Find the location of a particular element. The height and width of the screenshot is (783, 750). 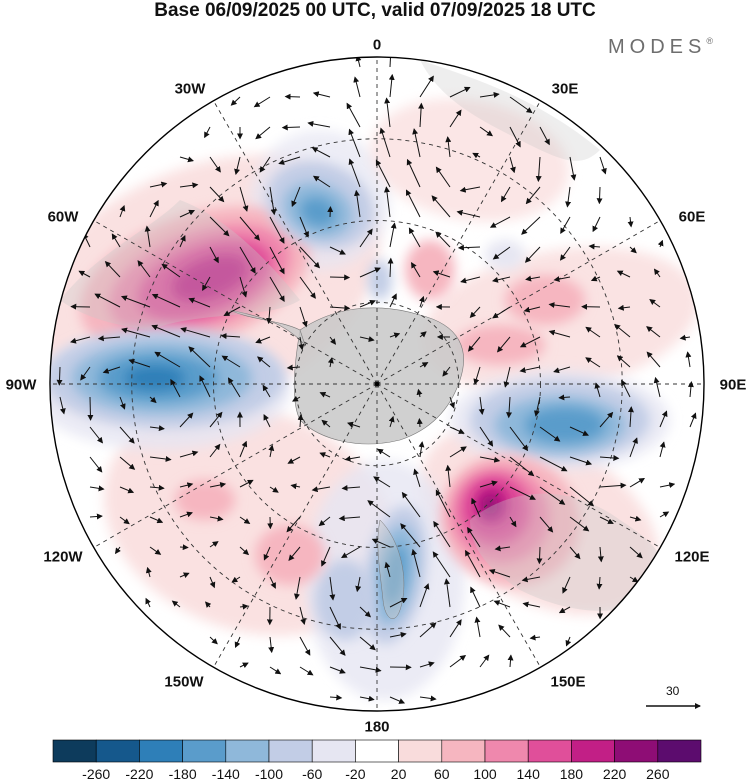

colorbar-label: 260 is located at coordinates (658, 774).